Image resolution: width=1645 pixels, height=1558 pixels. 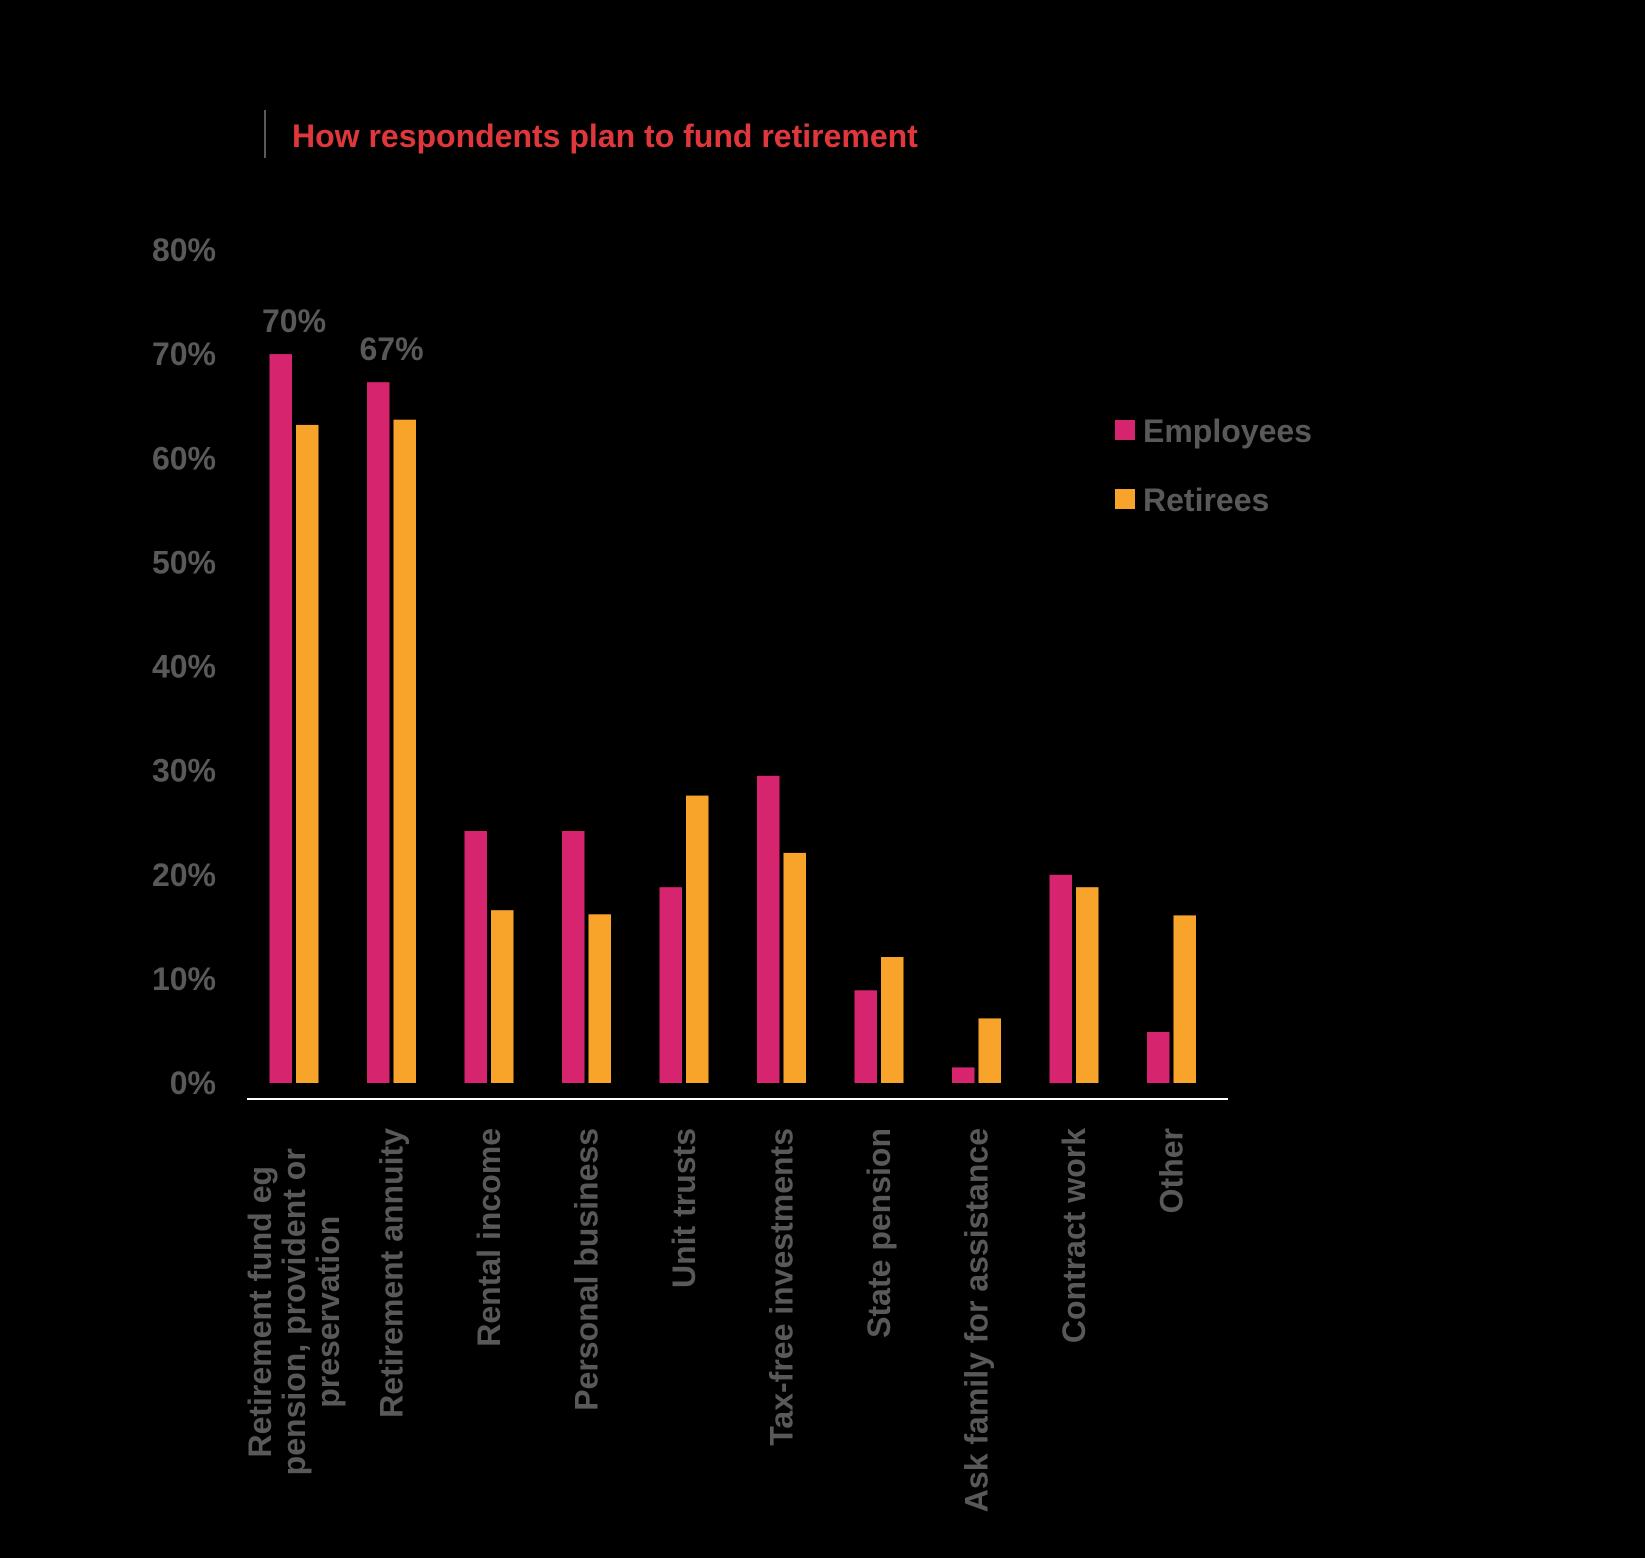 I want to click on y-tick-label: 10%, so click(x=184, y=979).